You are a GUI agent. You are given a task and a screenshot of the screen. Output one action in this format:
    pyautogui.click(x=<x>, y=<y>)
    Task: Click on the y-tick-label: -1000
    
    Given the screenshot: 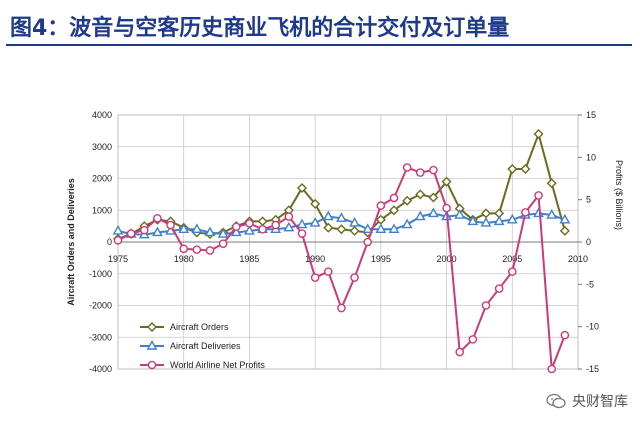 What is the action you would take?
    pyautogui.click(x=100, y=274)
    